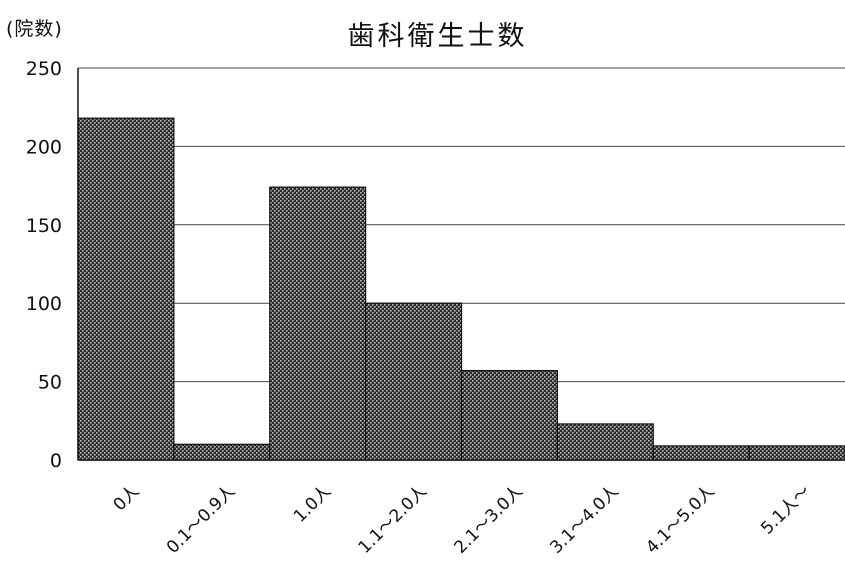 The width and height of the screenshot is (845, 587). What do you see at coordinates (680, 519) in the screenshot?
I see `x-tick-label: 4.1～5.0人` at bounding box center [680, 519].